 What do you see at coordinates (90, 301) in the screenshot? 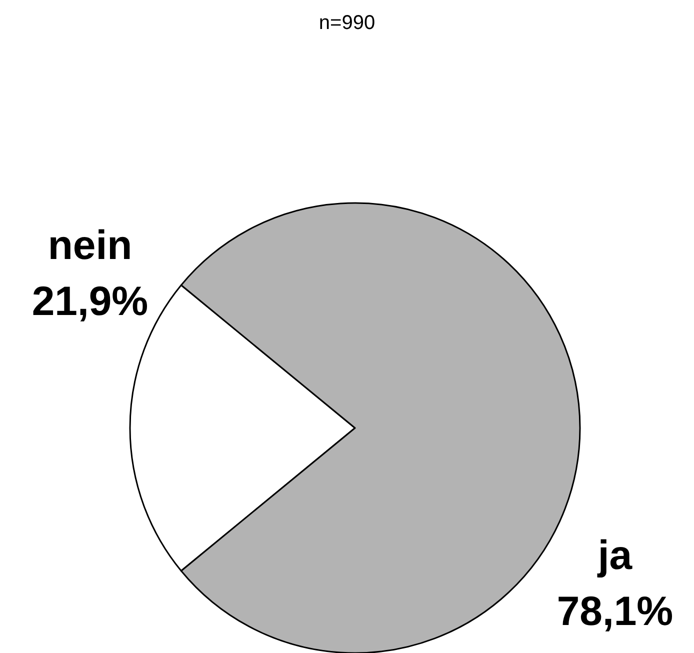
I see `data-label: 21,9%` at bounding box center [90, 301].